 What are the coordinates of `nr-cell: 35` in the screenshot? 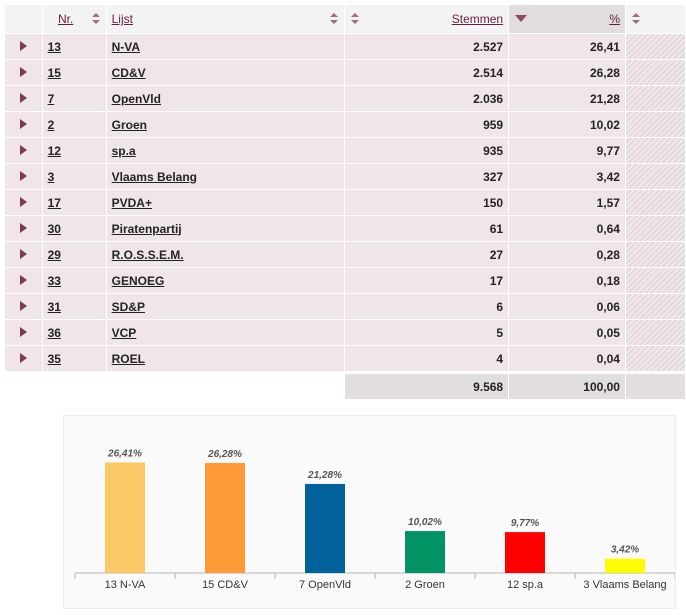 It's located at (74, 359).